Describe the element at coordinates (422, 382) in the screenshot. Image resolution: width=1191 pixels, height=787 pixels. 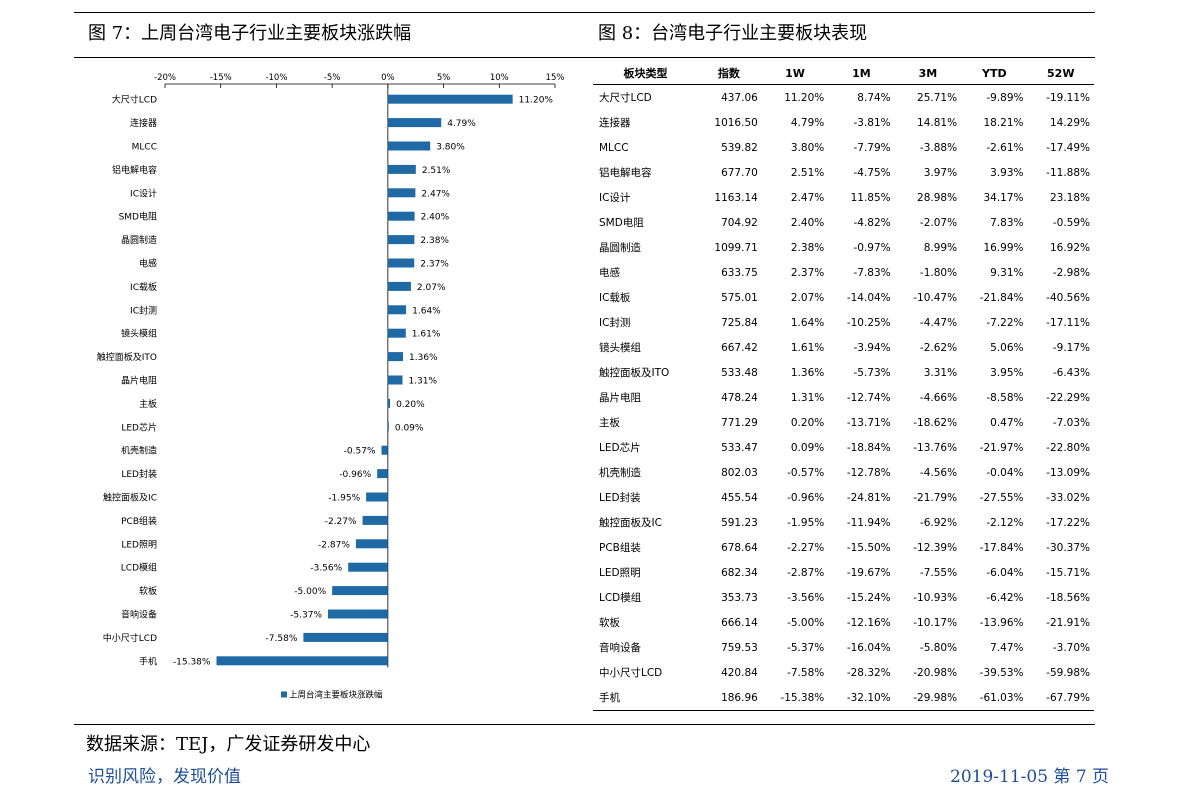
I see `data-label: 1.31%` at that location.